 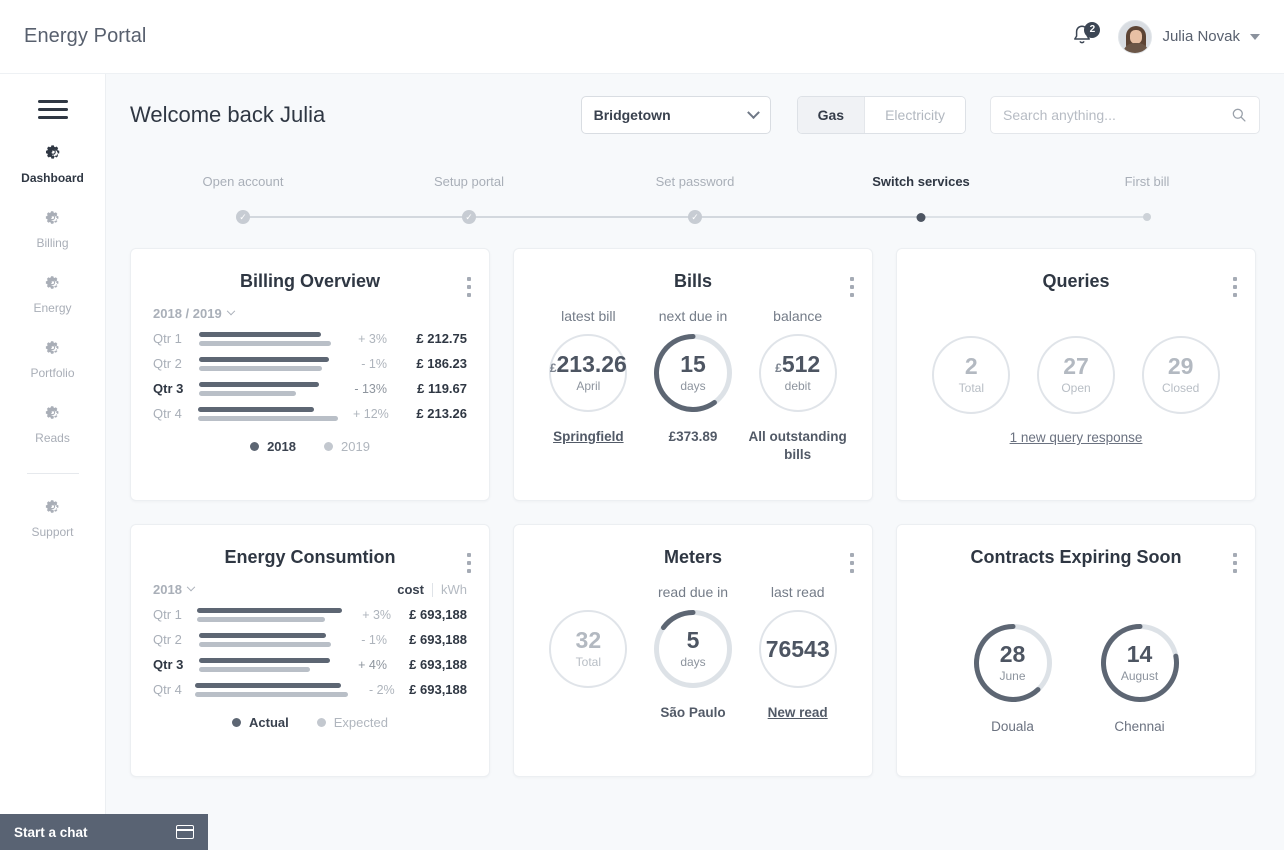 What do you see at coordinates (1012, 676) in the screenshot?
I see `contract-month: June` at bounding box center [1012, 676].